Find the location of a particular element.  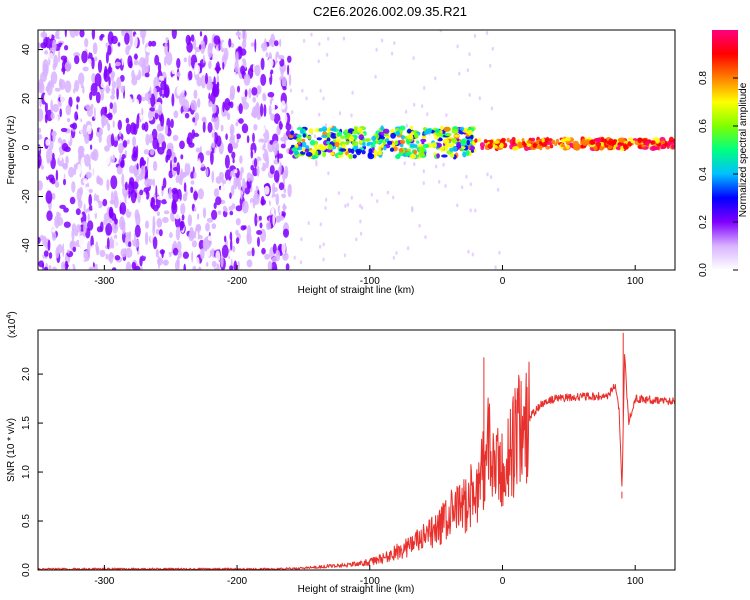

x-tick-label: -100 is located at coordinates (370, 581).